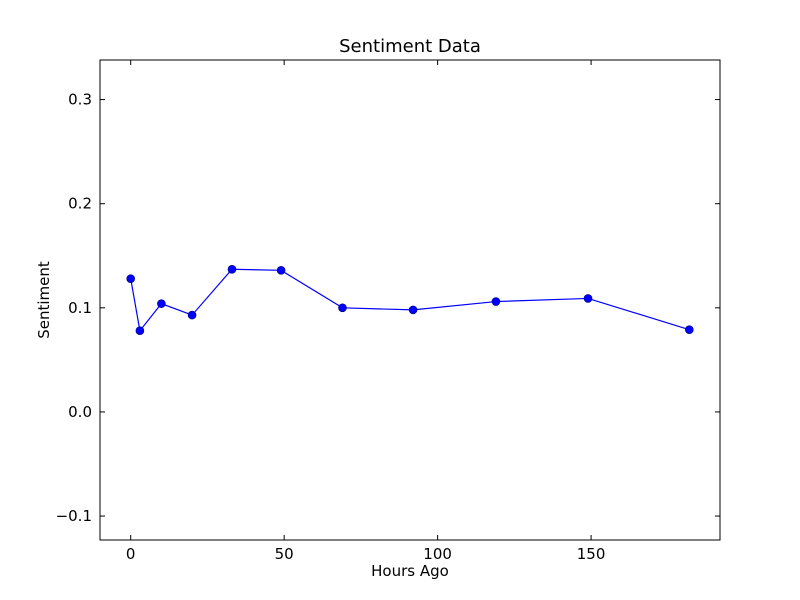 The width and height of the screenshot is (800, 600). I want to click on y-tick-label: 0.1, so click(80, 308).